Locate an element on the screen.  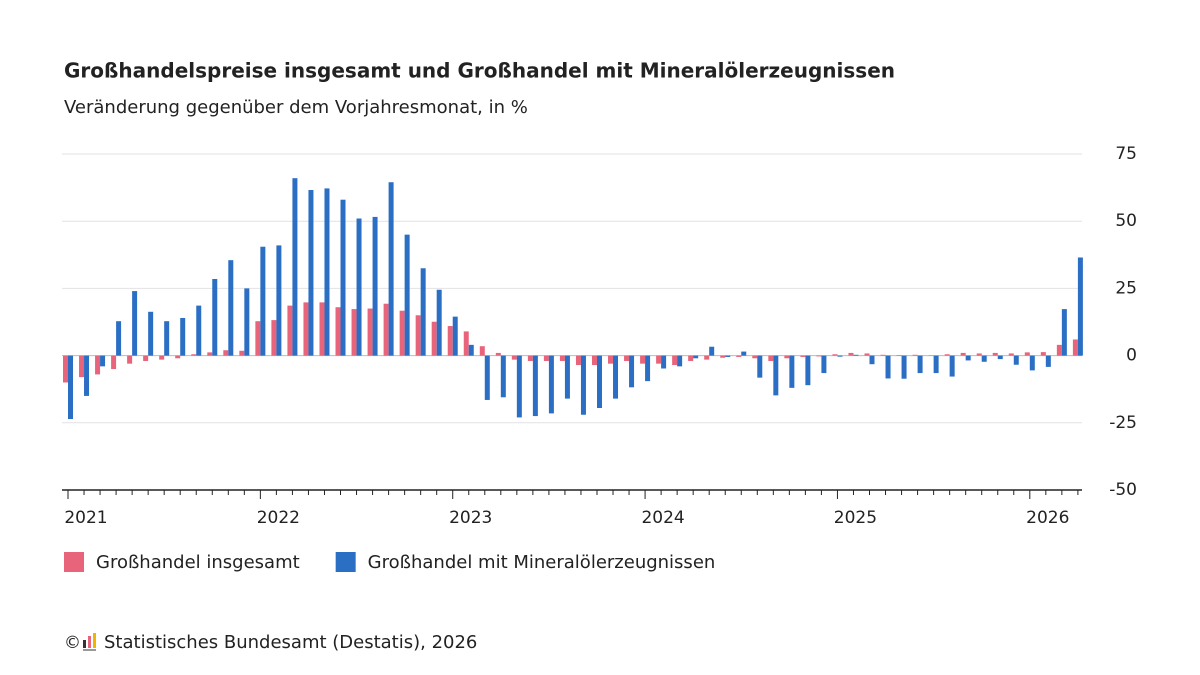
y-tick-label: 25 is located at coordinates (1126, 288).